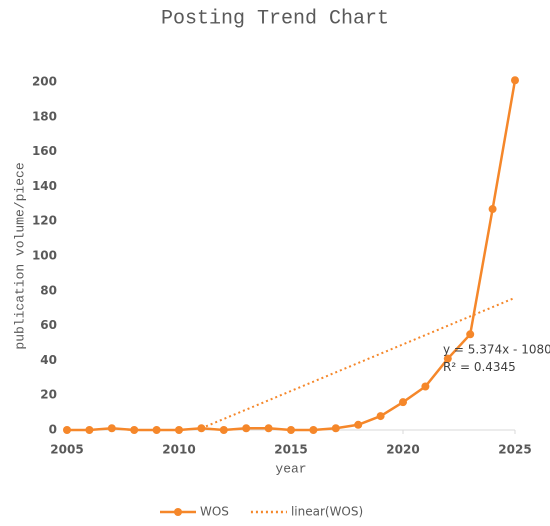  Describe the element at coordinates (178, 512) in the screenshot. I see `legend-marker` at that location.